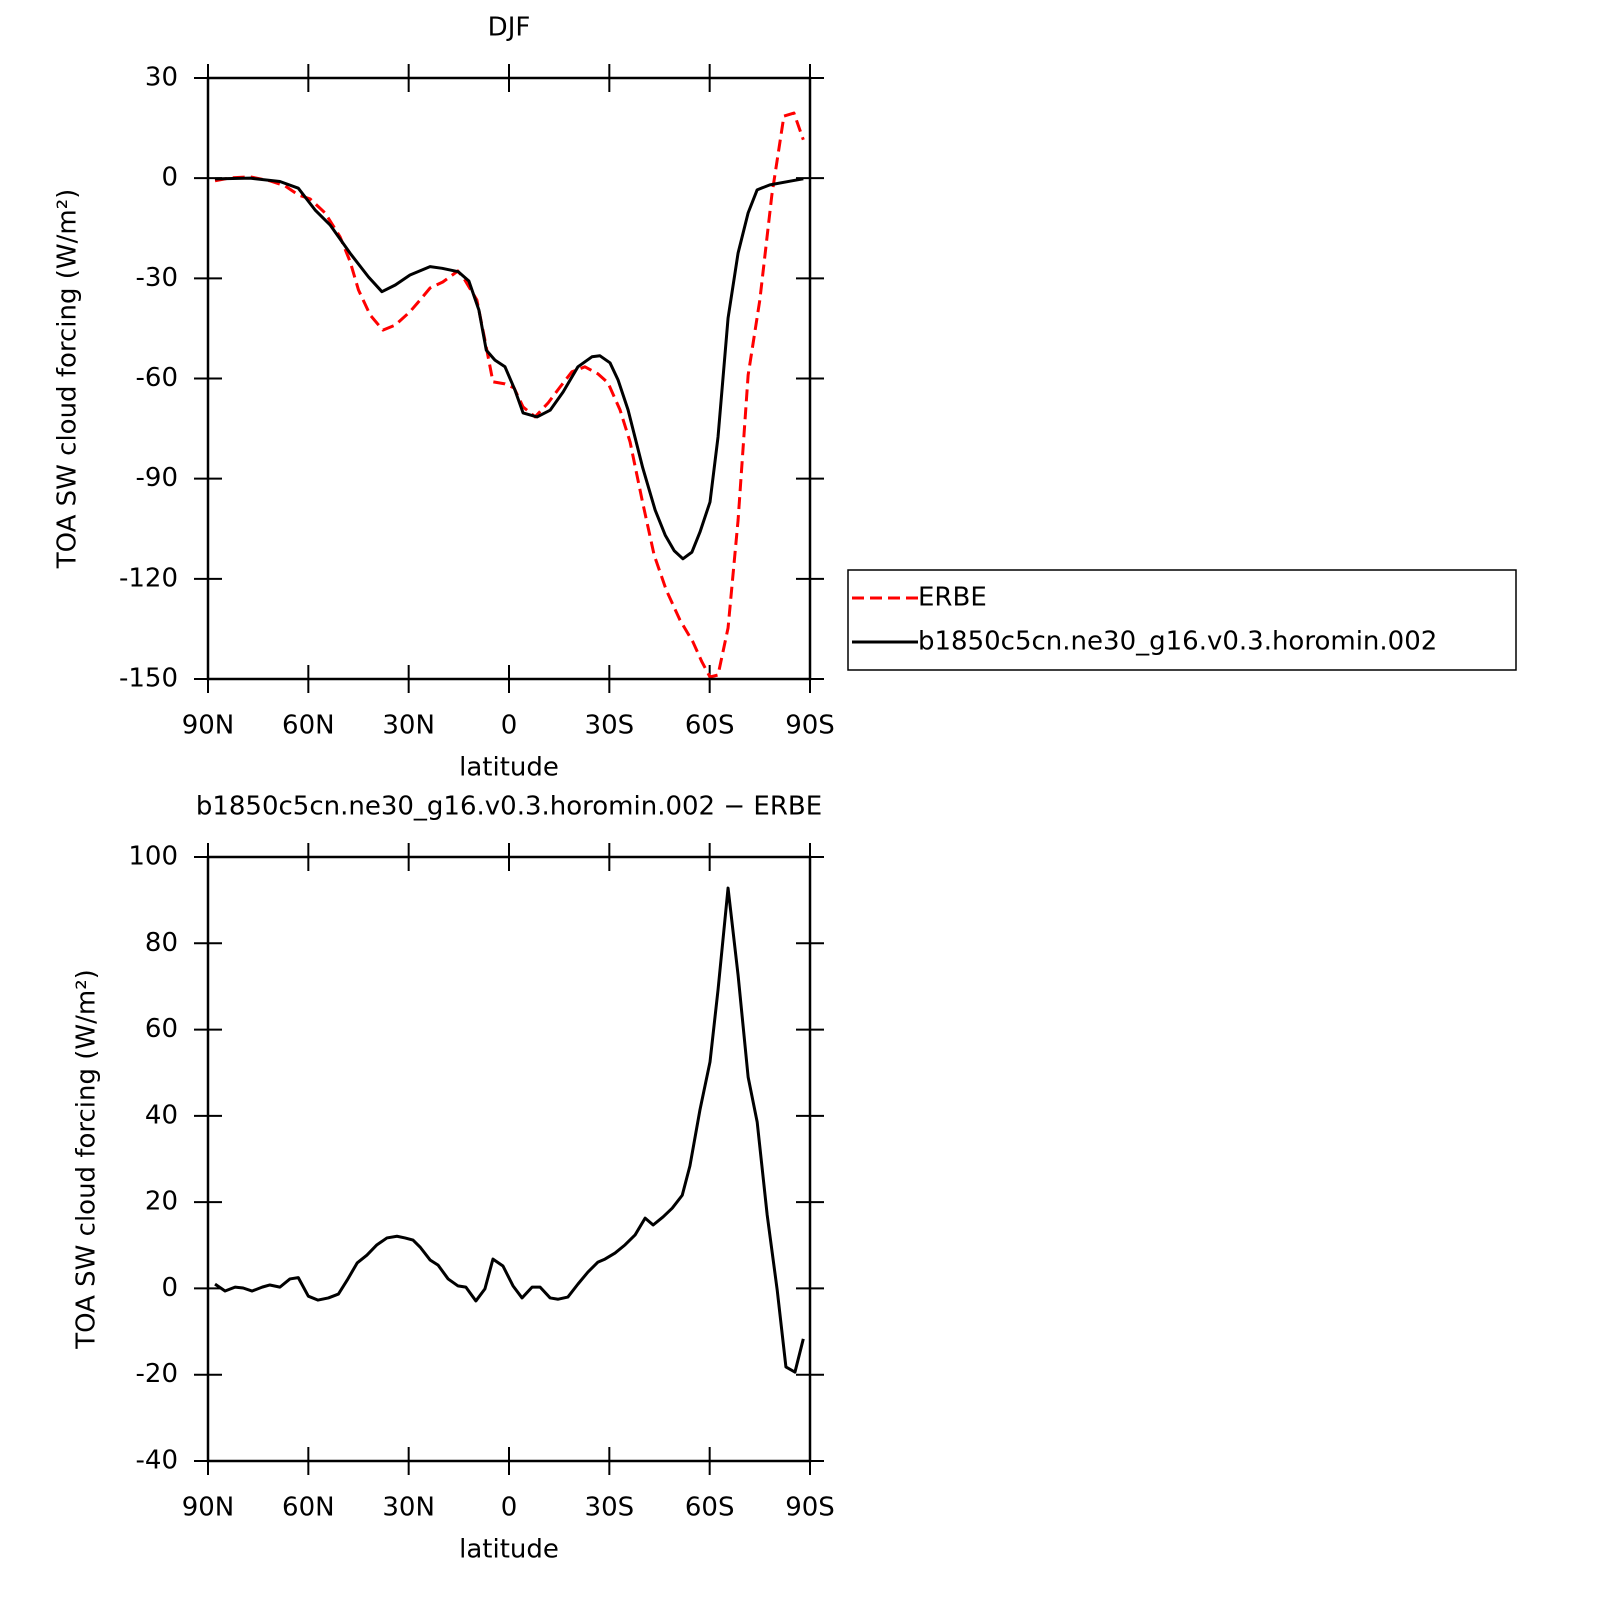 The height and width of the screenshot is (1602, 1602). What do you see at coordinates (157, 478) in the screenshot?
I see `y-tick-label: -90` at bounding box center [157, 478].